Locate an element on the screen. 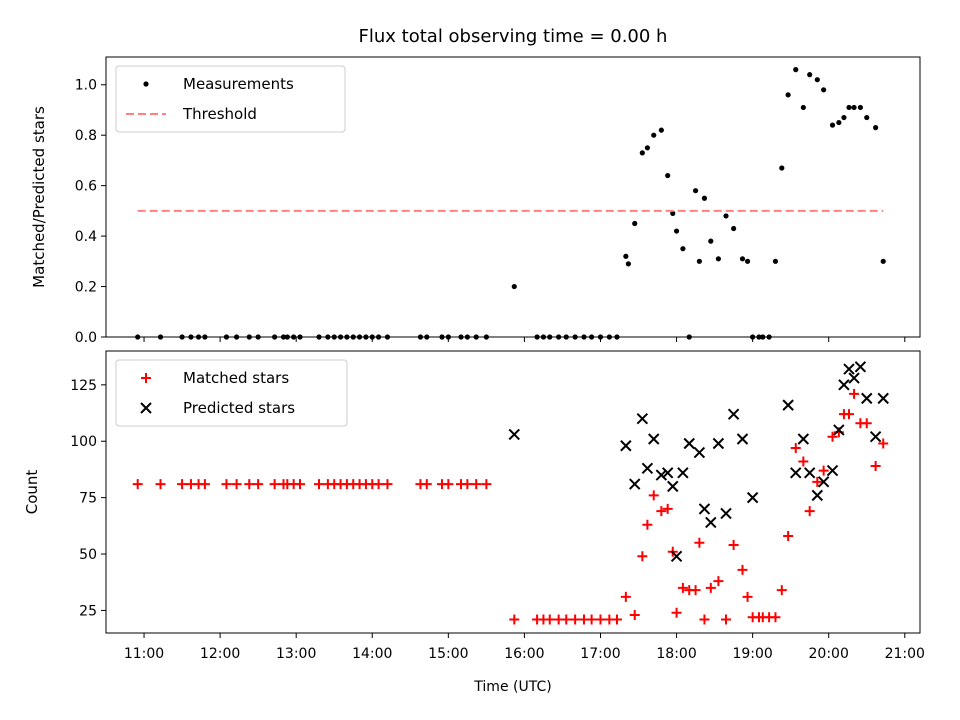  y-tick-label: 75 is located at coordinates (88, 499).